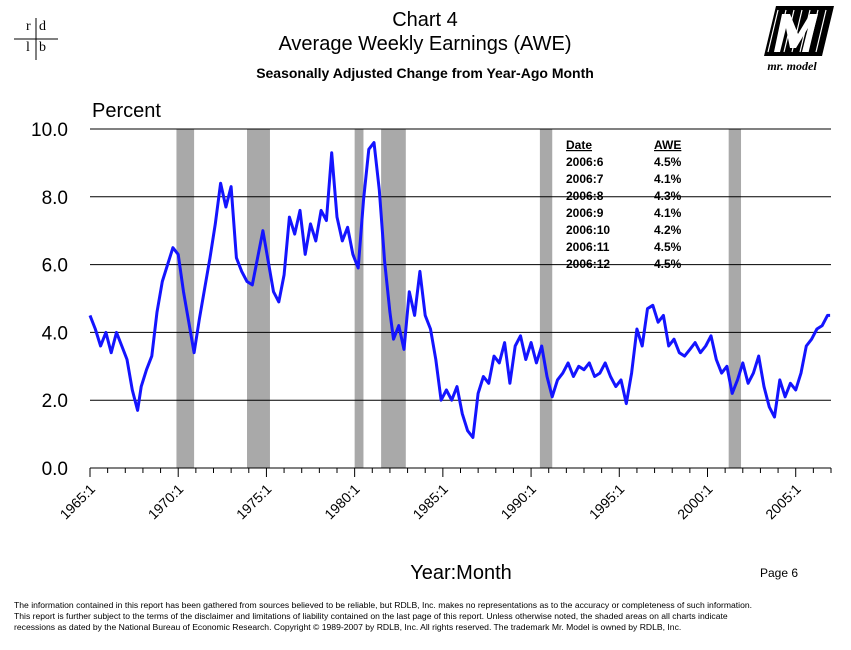 Image resolution: width=851 pixels, height=650 pixels. Describe the element at coordinates (607, 502) in the screenshot. I see `x-tick-label-6: 1995:1` at that location.